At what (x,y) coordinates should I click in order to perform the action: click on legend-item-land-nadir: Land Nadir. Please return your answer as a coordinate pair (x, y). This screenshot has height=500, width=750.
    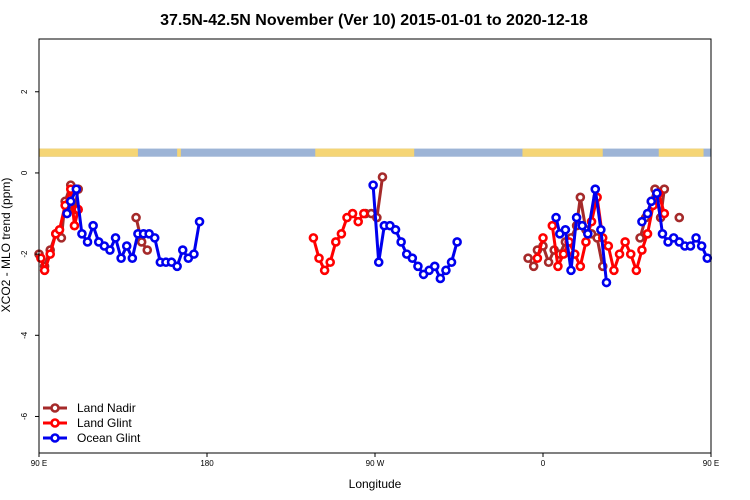
    Looking at the image, I should click on (89, 408).